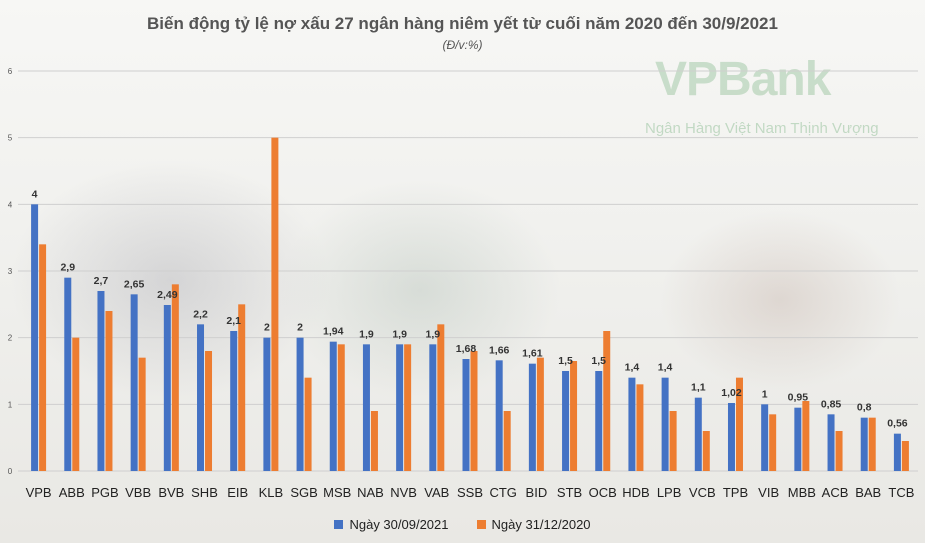 The height and width of the screenshot is (543, 925). What do you see at coordinates (10, 471) in the screenshot?
I see `y-tick-label: 0` at bounding box center [10, 471].